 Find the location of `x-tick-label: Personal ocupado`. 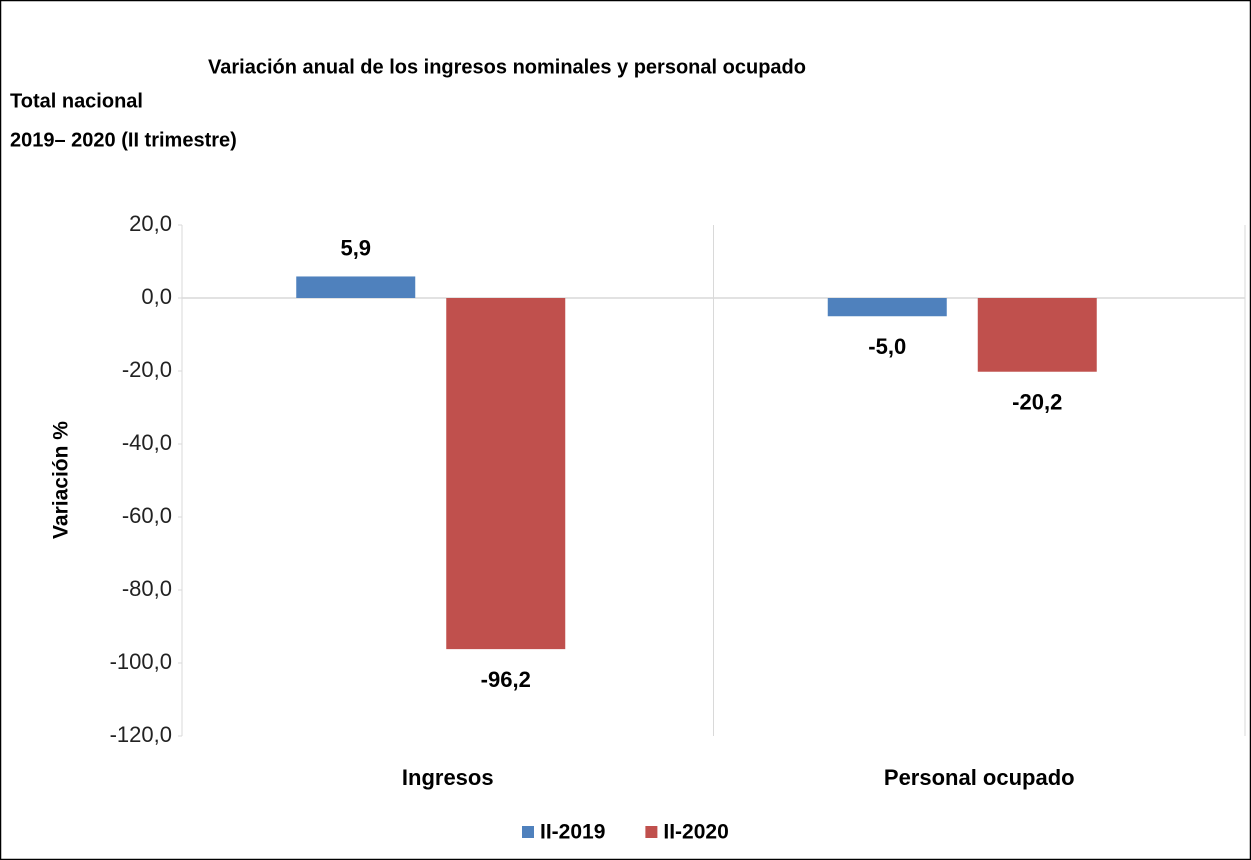

x-tick-label: Personal ocupado is located at coordinates (979, 777).